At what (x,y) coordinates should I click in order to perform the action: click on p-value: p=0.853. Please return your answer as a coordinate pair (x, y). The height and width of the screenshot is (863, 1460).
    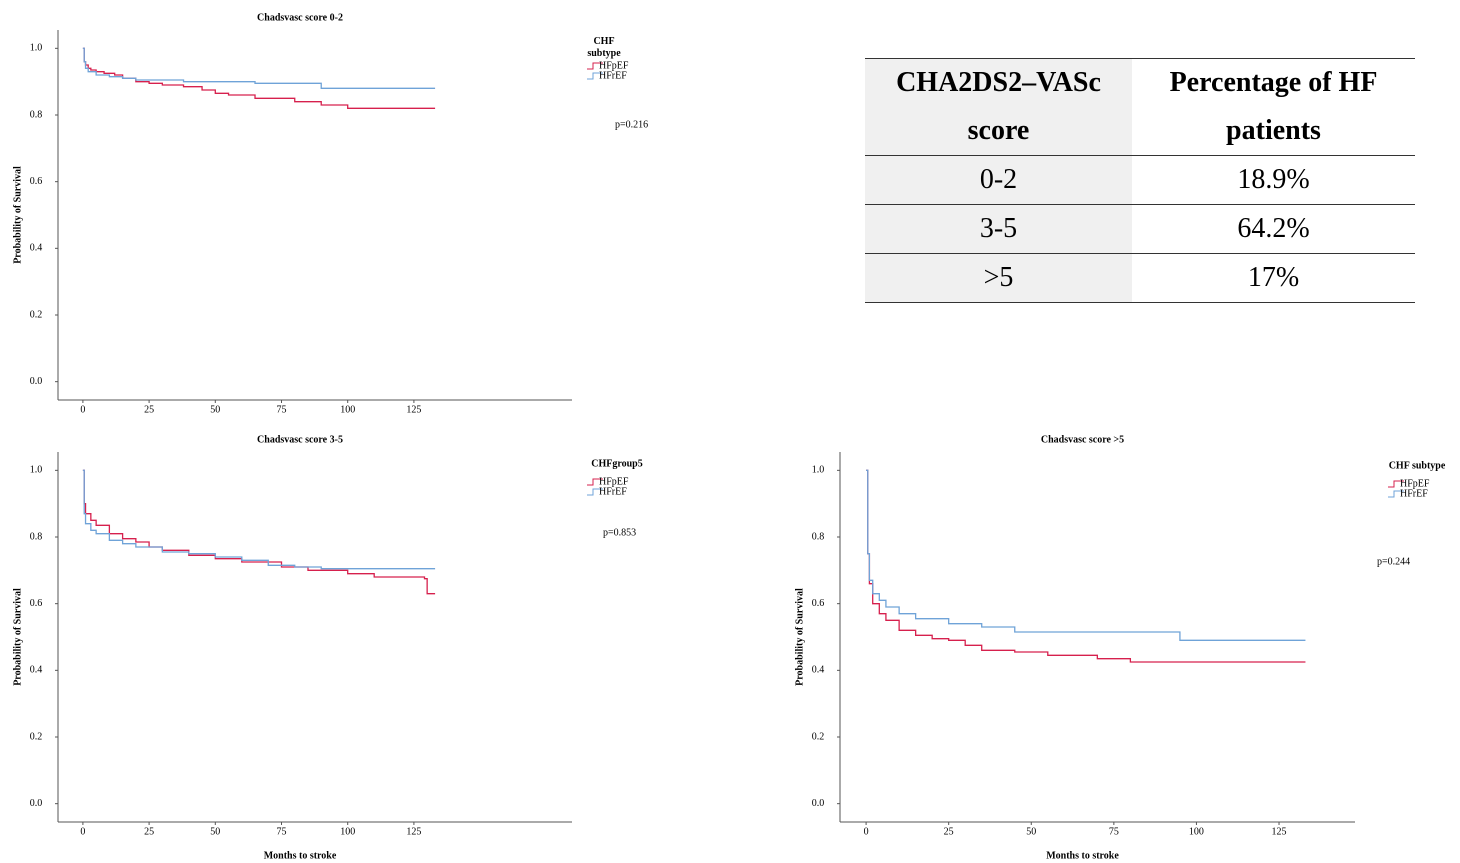
    Looking at the image, I should click on (619, 532).